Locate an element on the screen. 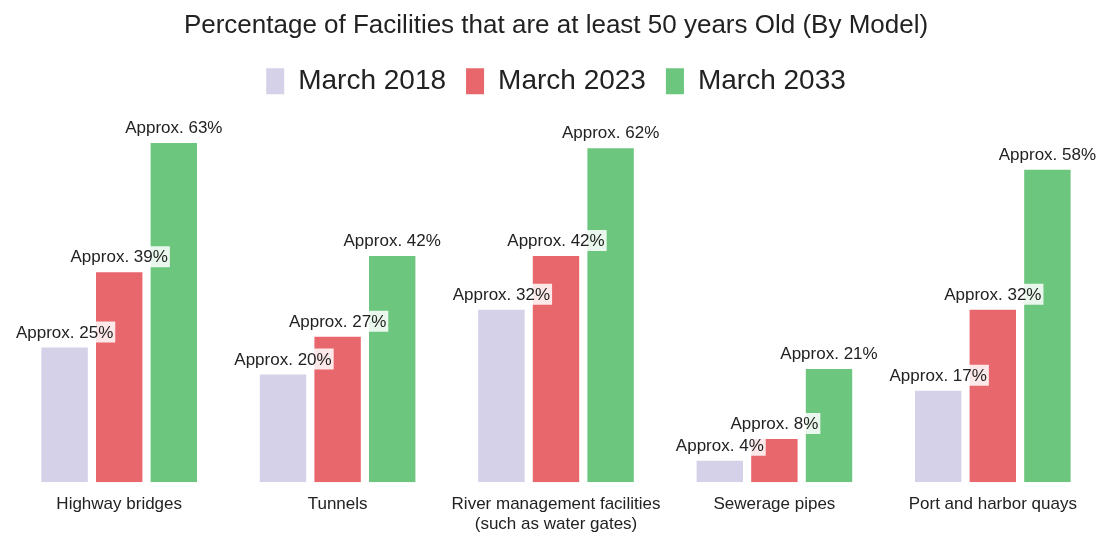 Image resolution: width=1112 pixels, height=552 pixels. data-label: Approx. 21% is located at coordinates (829, 354).